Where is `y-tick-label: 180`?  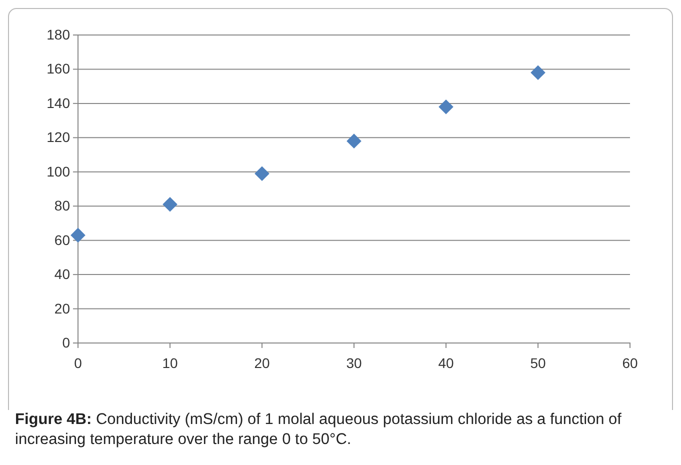 y-tick-label: 180 is located at coordinates (58, 34).